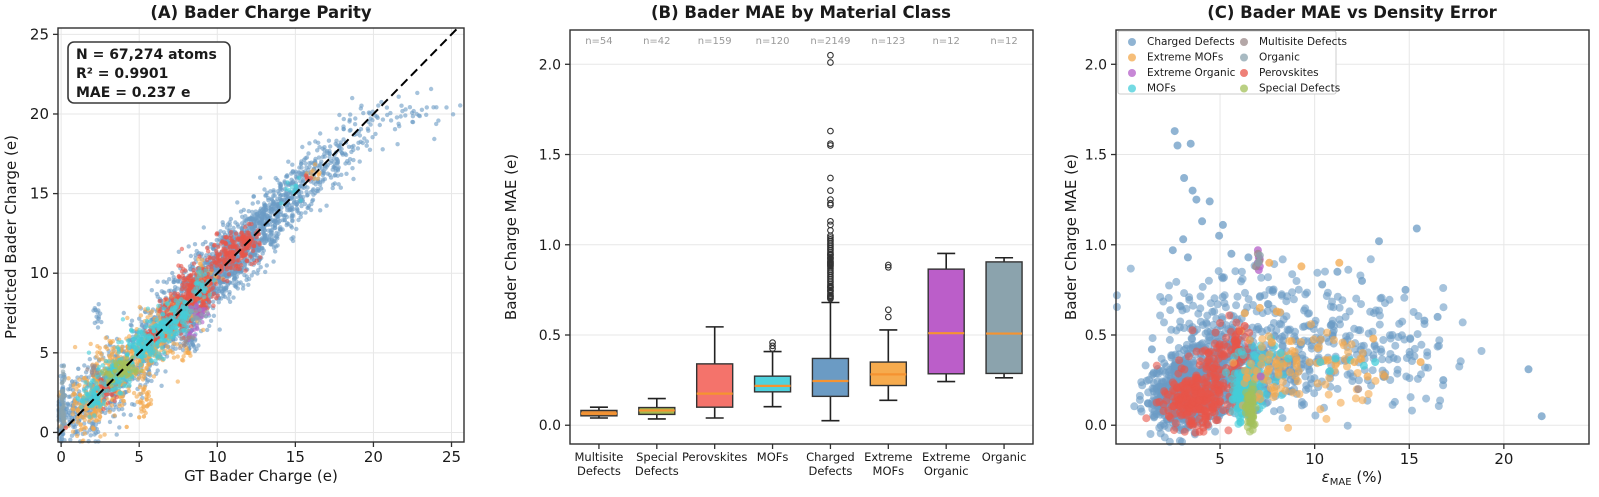  What do you see at coordinates (261, 12) in the screenshot?
I see `panel-a-title: (A) Bader Charge Parity` at bounding box center [261, 12].